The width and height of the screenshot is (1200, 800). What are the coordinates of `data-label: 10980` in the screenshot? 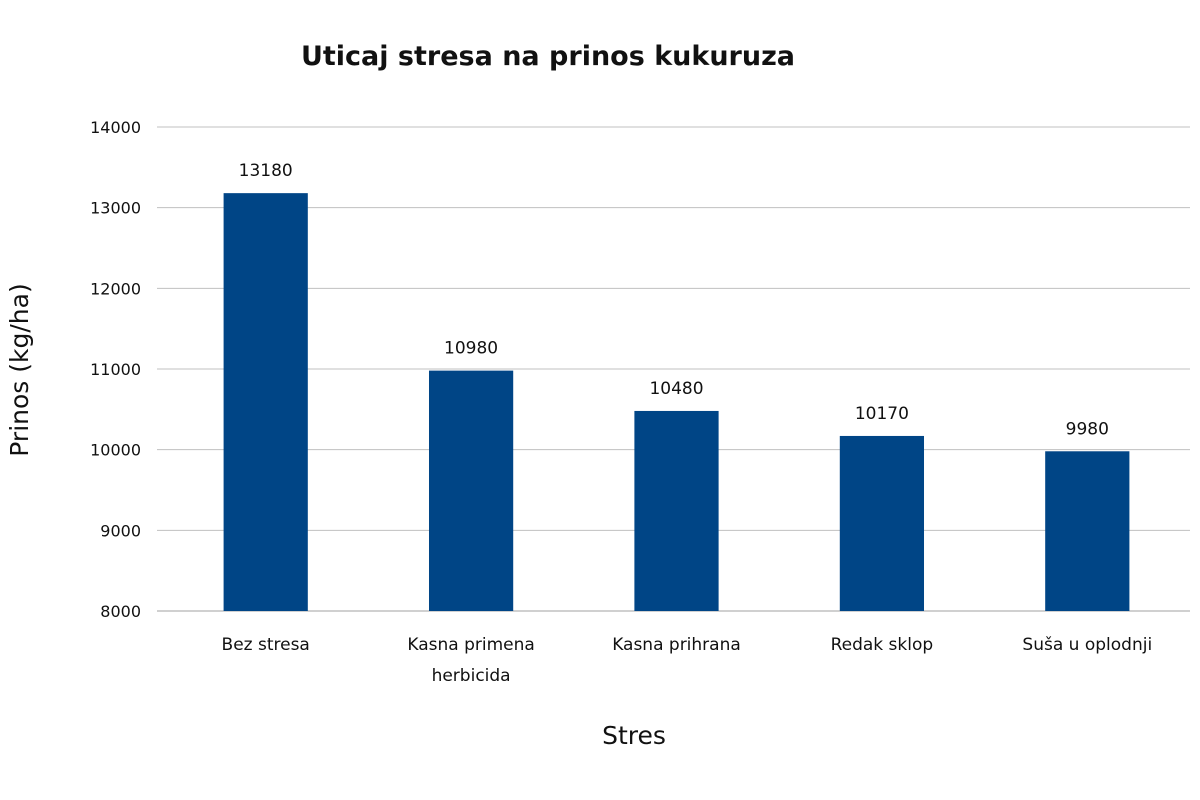 It's located at (471, 349).